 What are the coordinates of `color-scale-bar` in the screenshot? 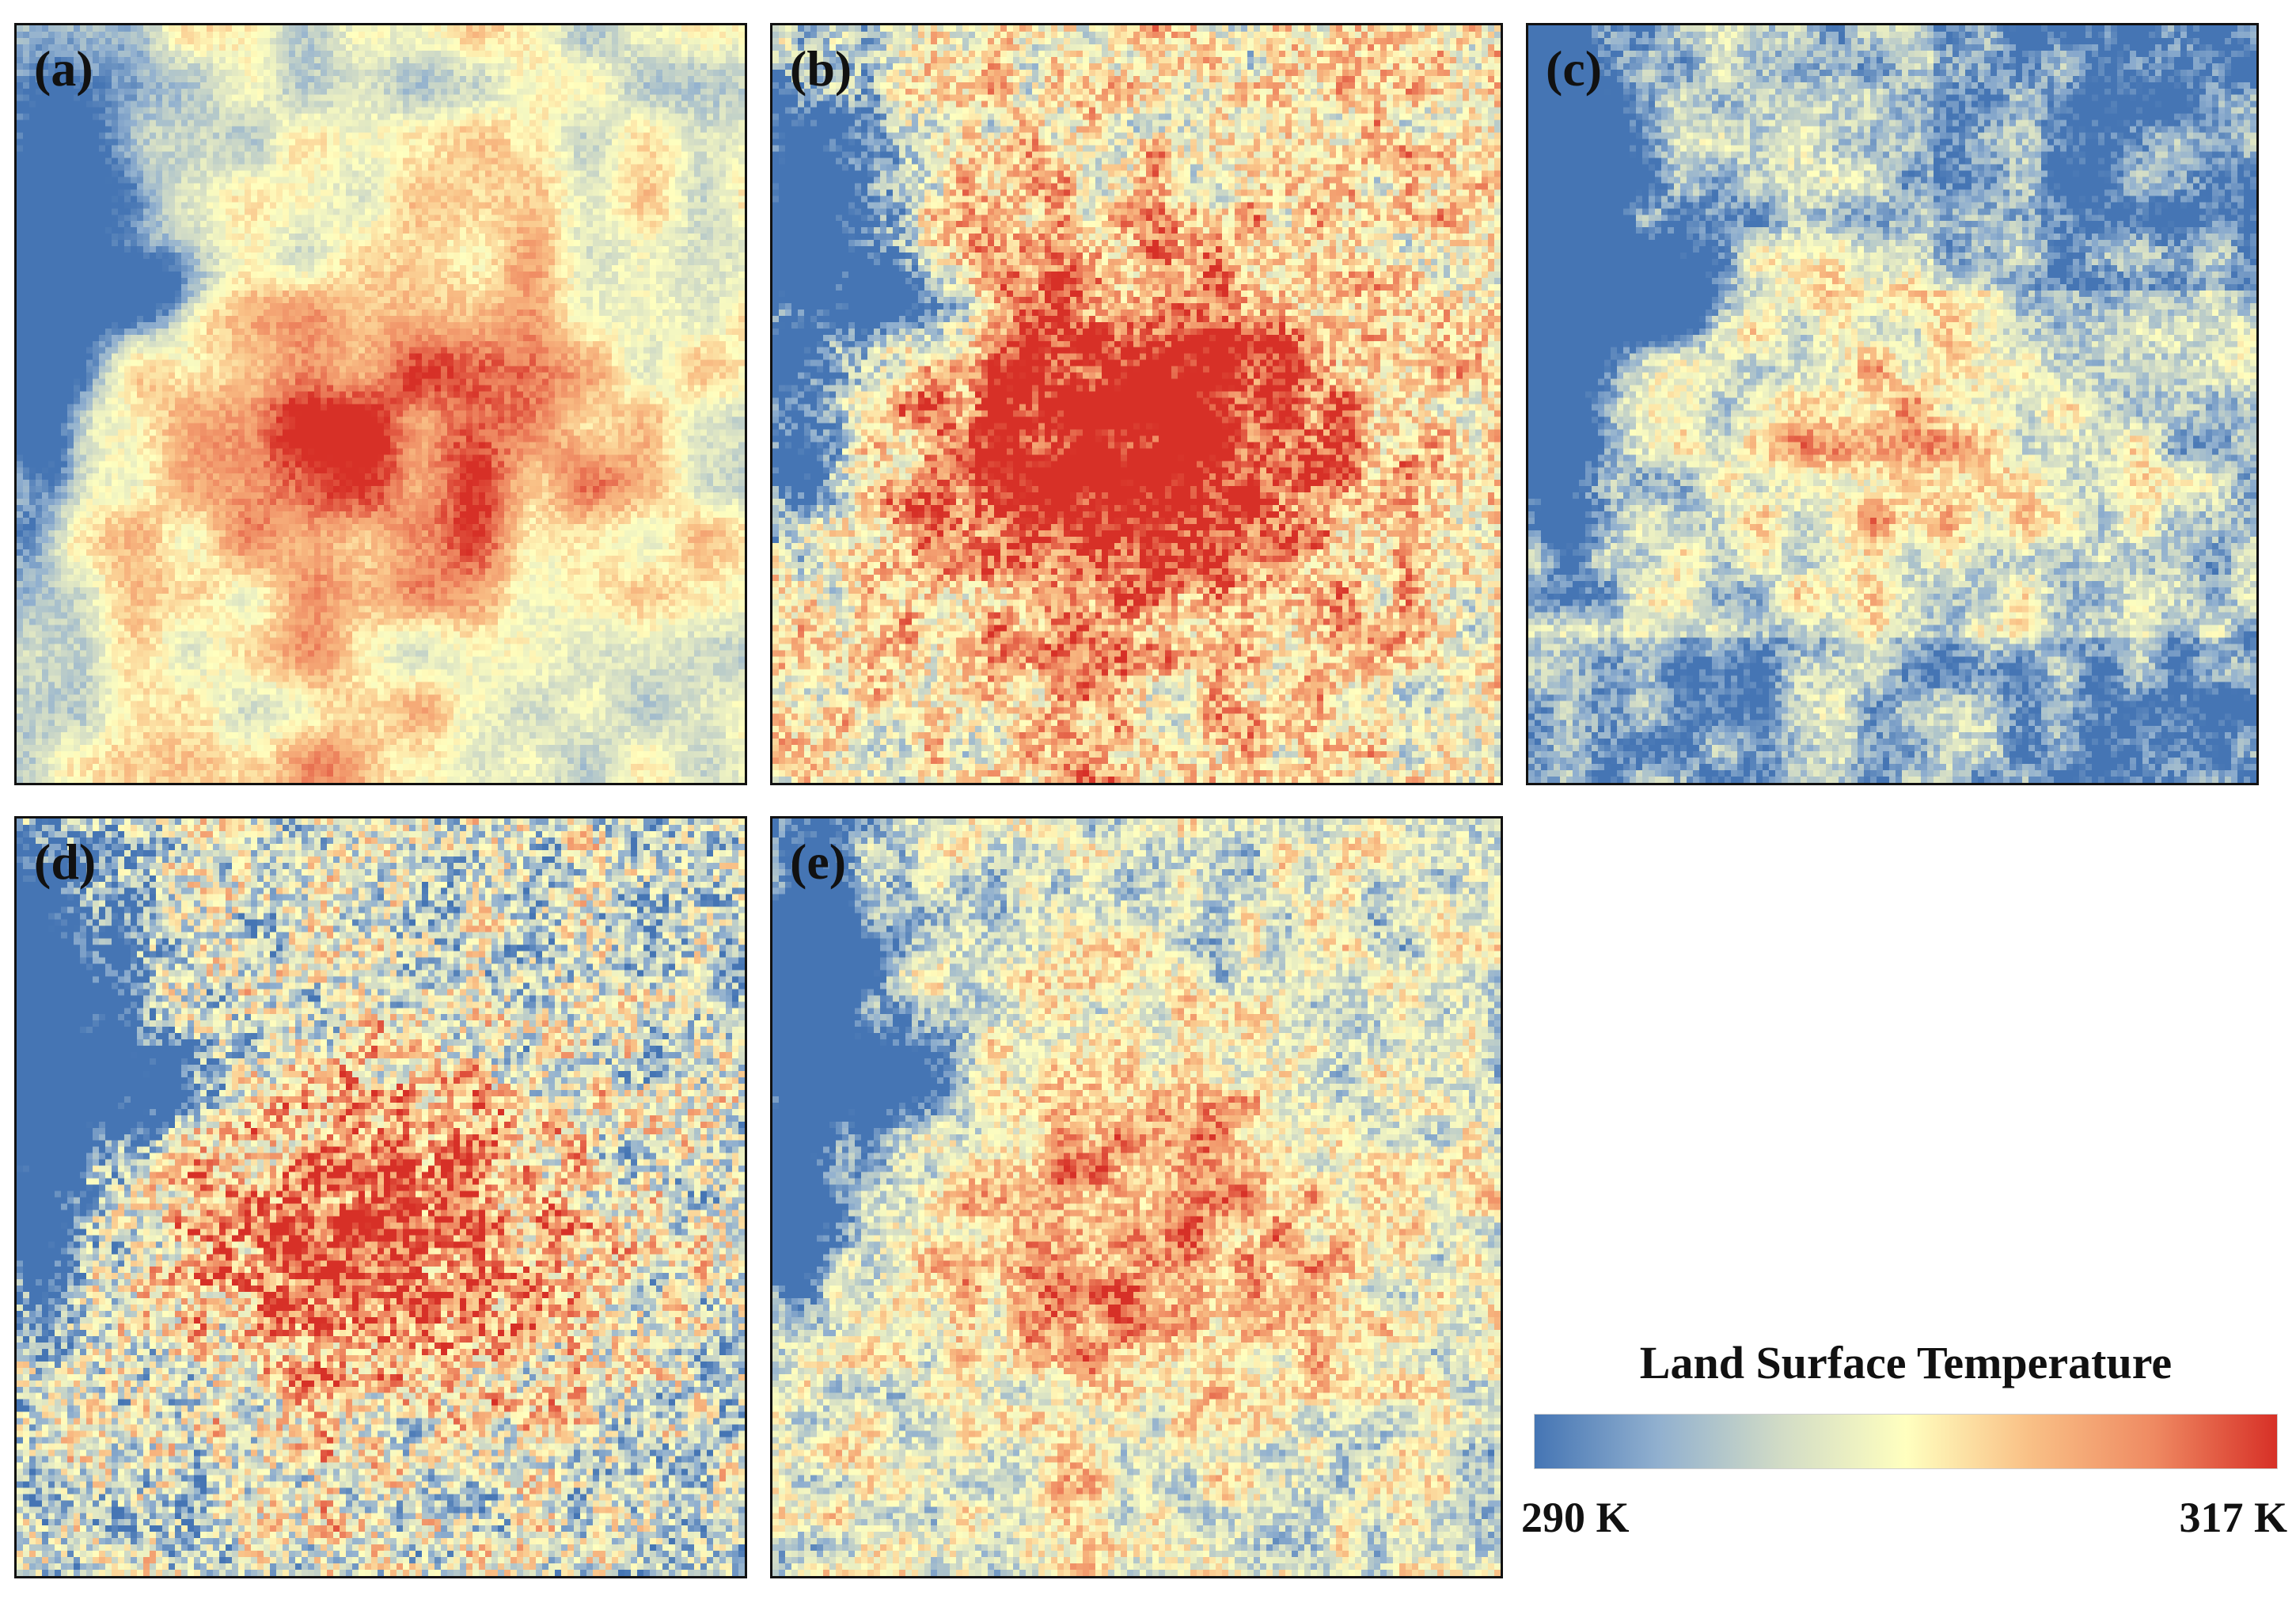 It's located at (1906, 1442).